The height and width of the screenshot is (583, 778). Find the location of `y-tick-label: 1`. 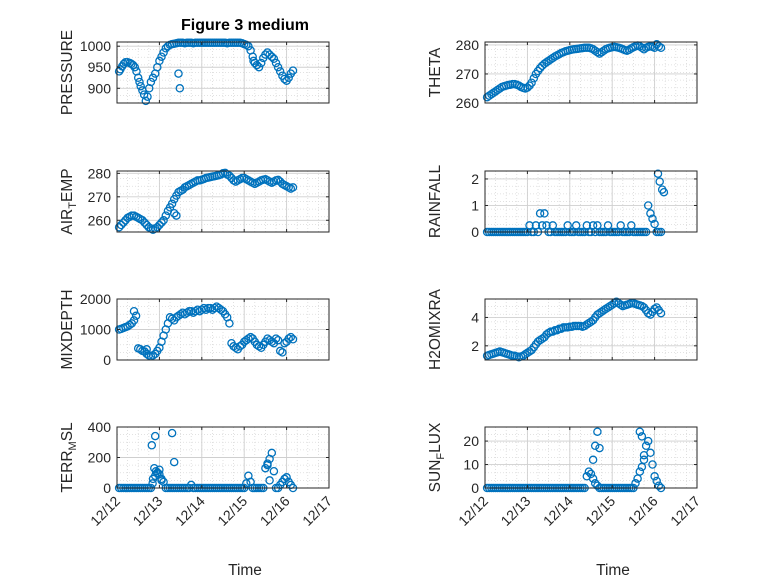

y-tick-label: 1 is located at coordinates (475, 205).